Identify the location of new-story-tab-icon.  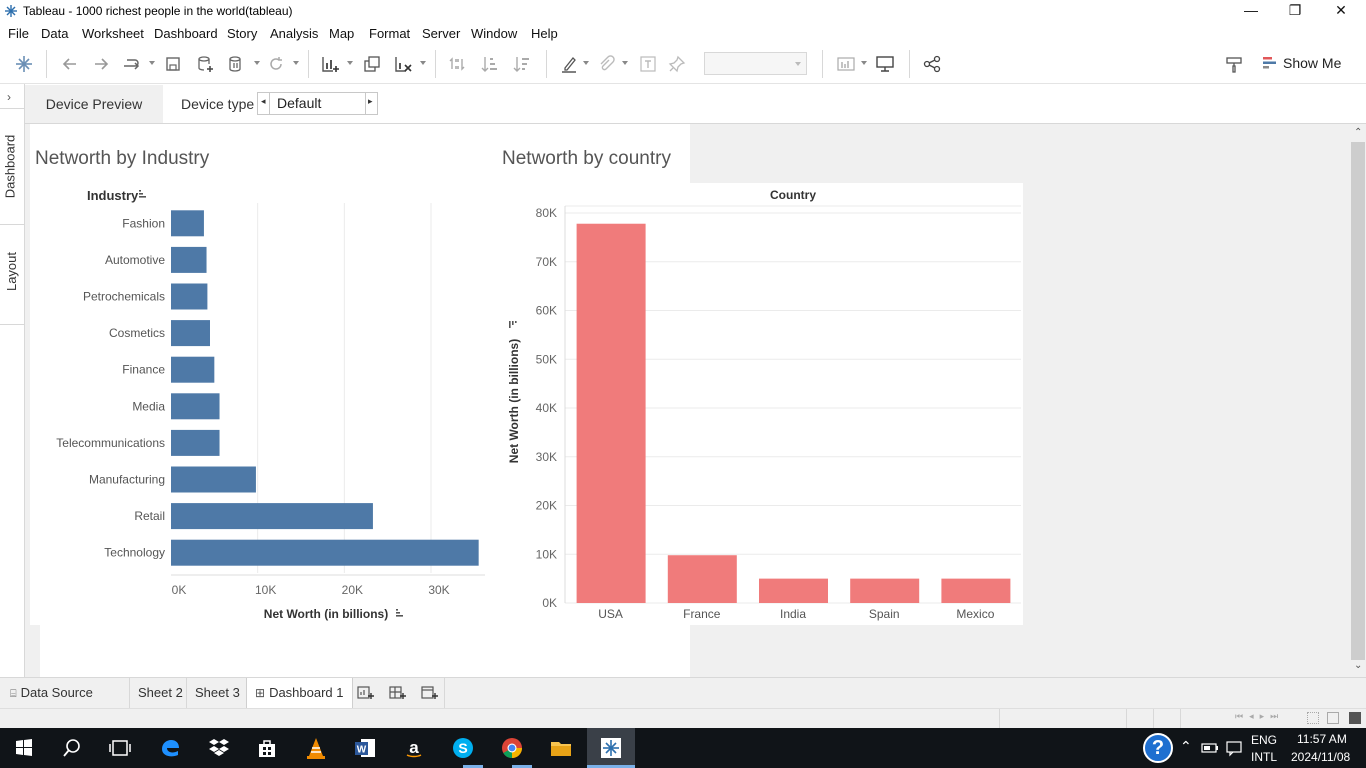
(430, 693).